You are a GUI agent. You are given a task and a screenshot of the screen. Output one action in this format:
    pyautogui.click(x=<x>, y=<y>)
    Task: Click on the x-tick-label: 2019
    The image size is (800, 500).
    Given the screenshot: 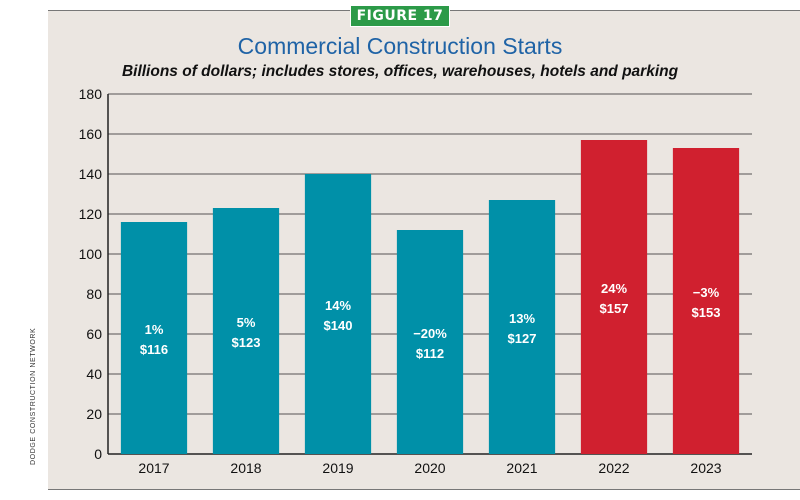 What is the action you would take?
    pyautogui.click(x=337, y=468)
    